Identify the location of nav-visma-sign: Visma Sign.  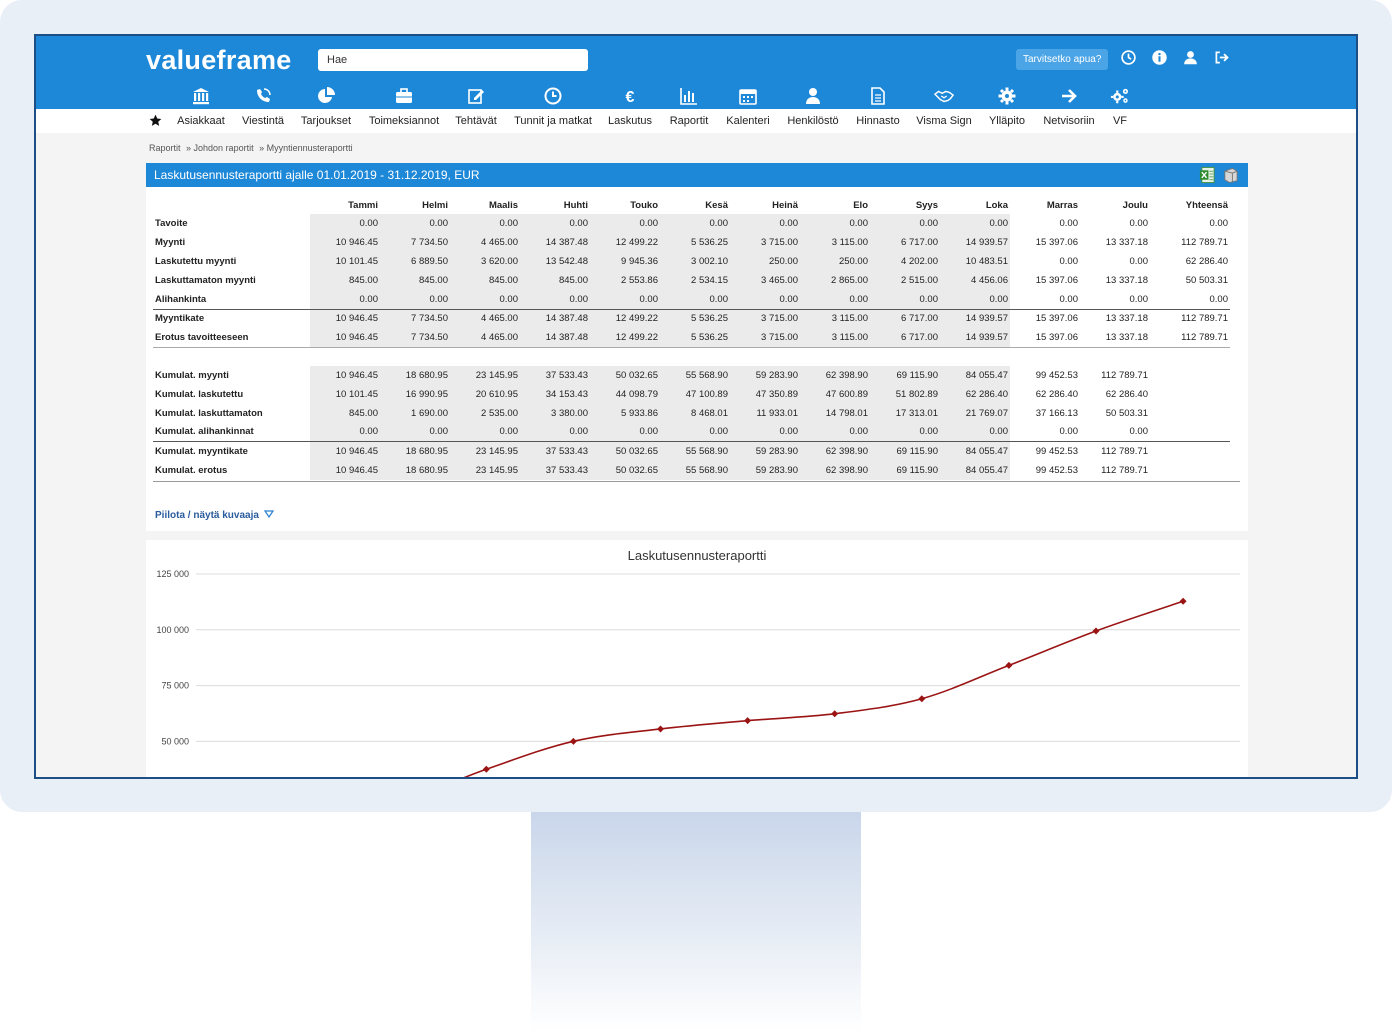
(944, 121).